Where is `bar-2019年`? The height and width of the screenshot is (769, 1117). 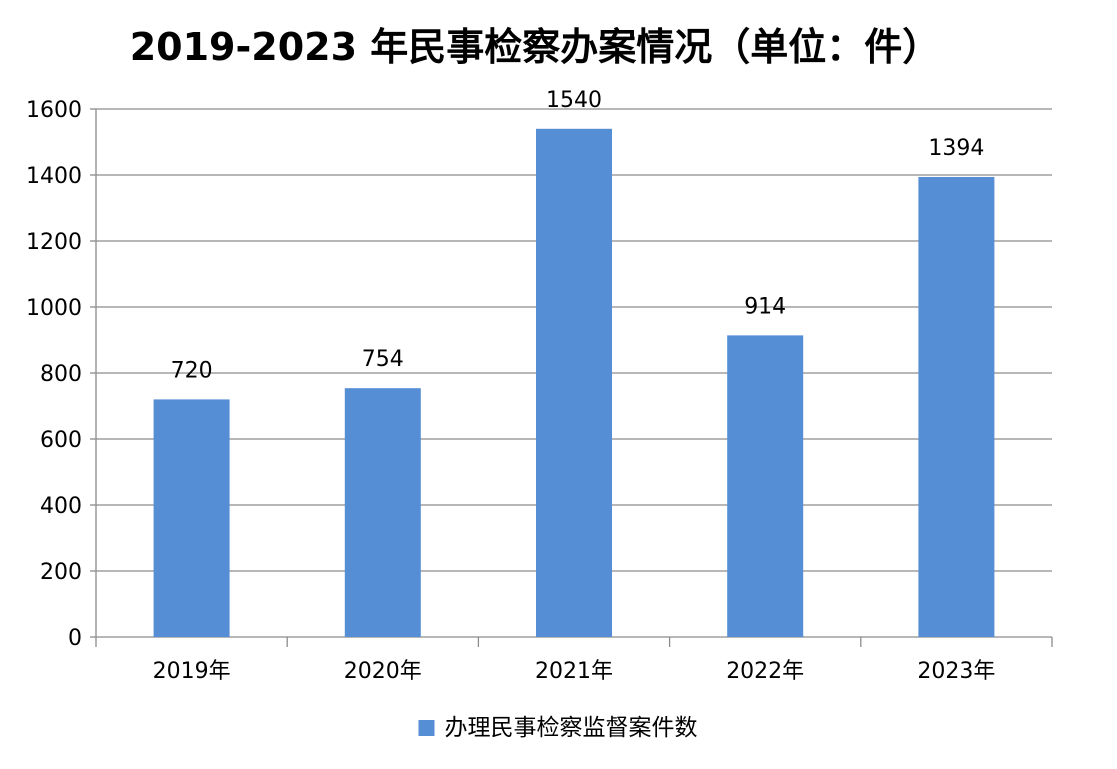 bar-2019年 is located at coordinates (191, 518).